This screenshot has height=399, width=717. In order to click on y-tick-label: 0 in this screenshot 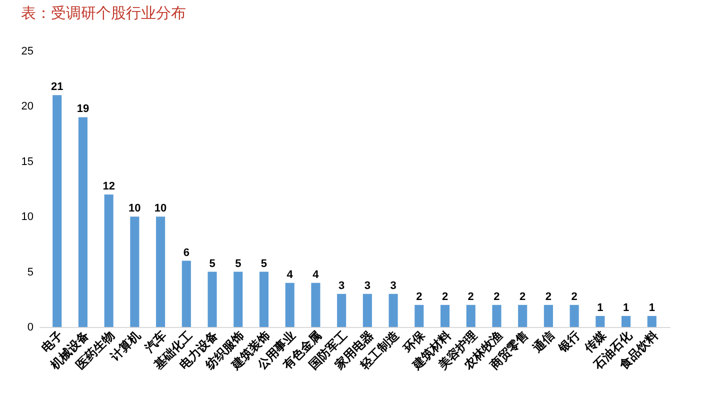, I will do `click(30, 328)`.